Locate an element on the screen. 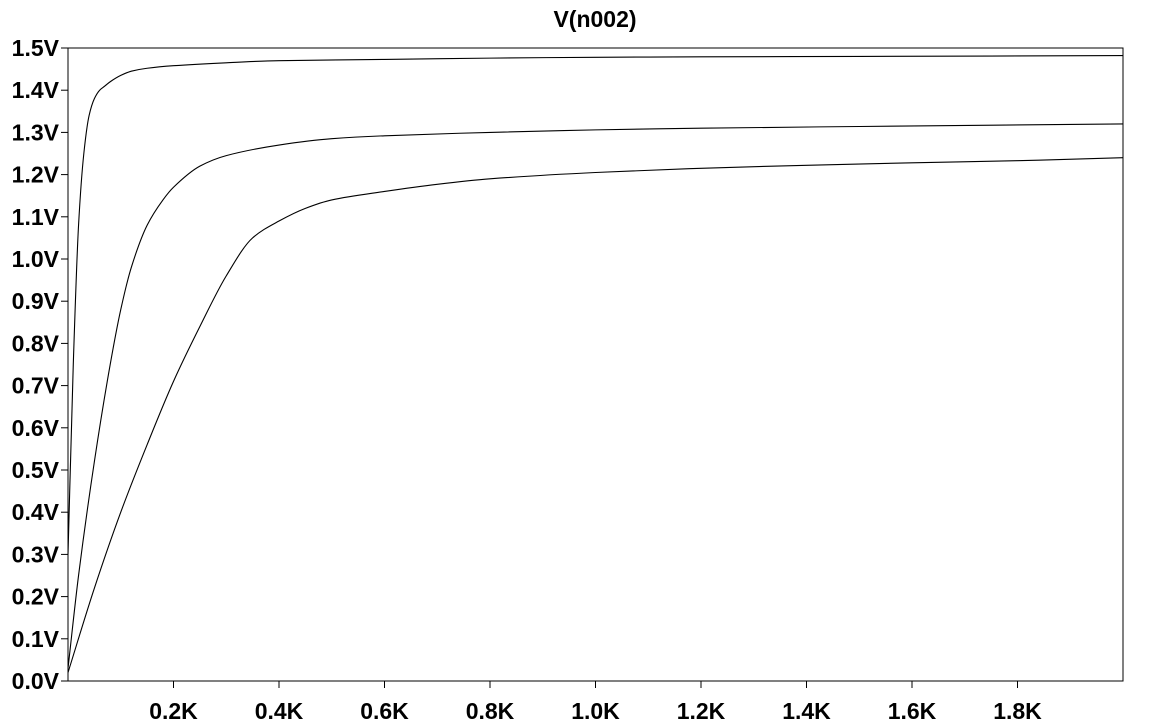  y-tick-label: 0.2V is located at coordinates (36, 597).